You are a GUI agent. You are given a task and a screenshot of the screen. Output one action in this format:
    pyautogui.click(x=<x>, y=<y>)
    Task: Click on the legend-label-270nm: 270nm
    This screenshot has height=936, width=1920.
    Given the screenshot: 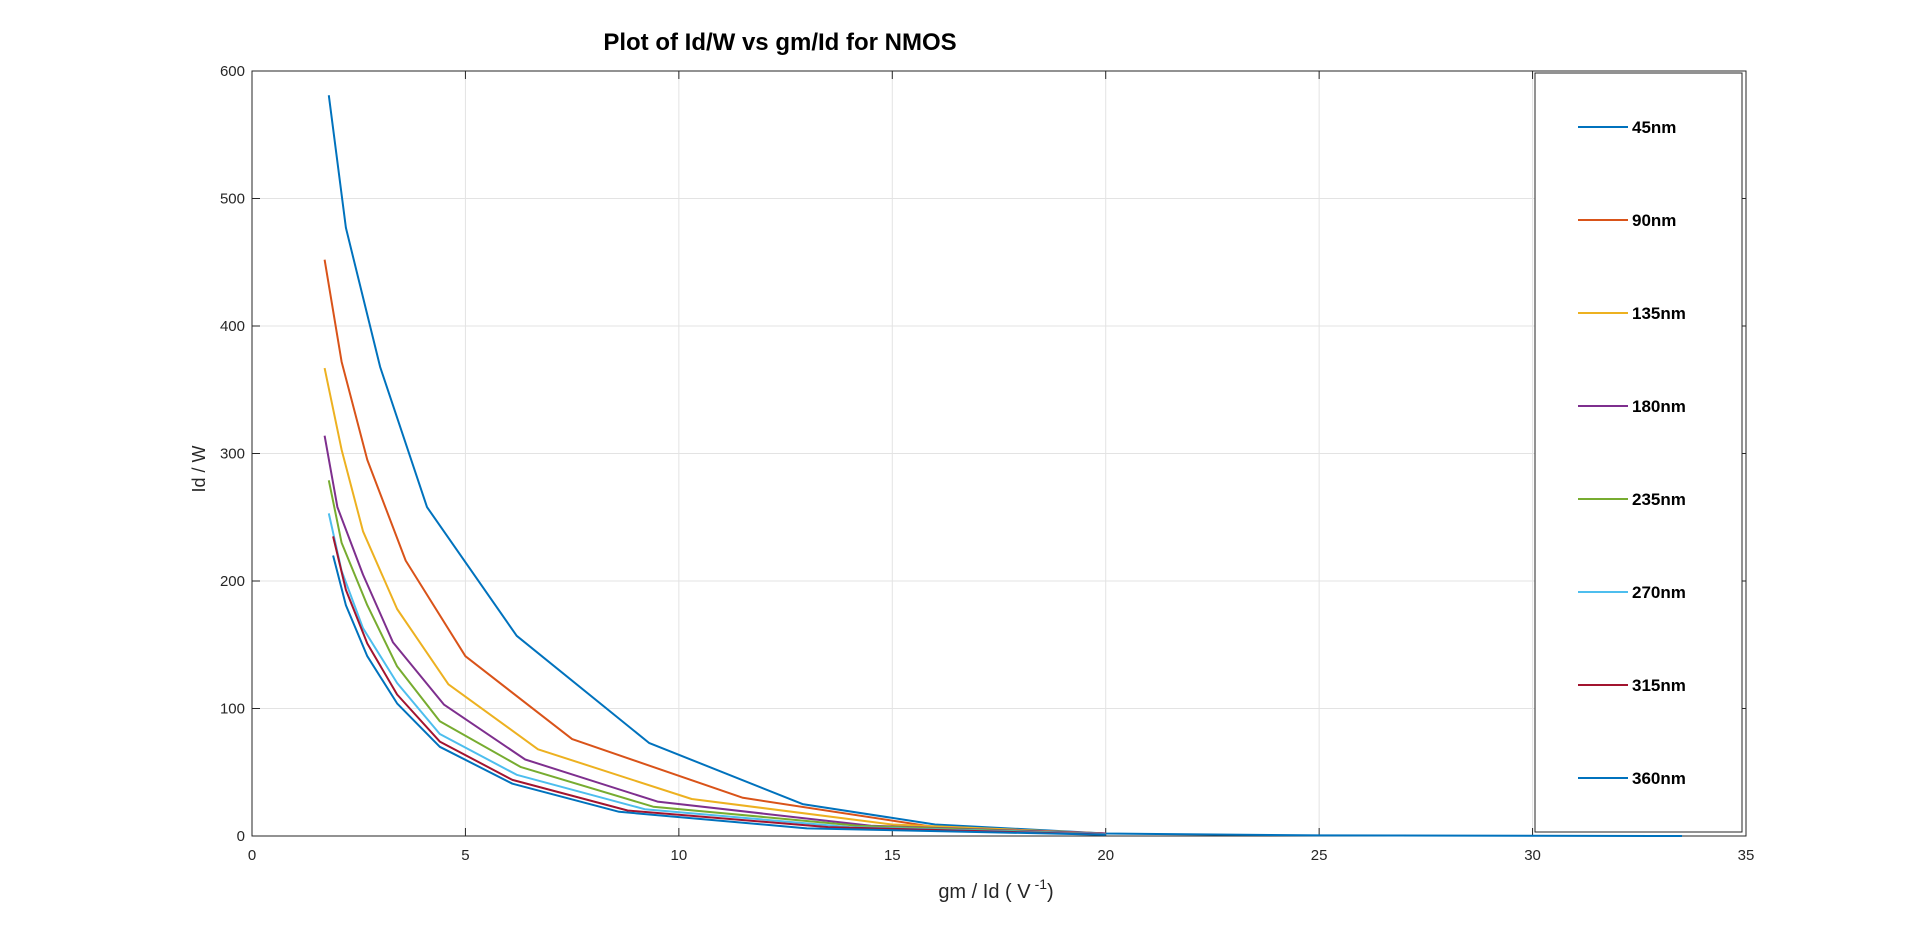 What is the action you would take?
    pyautogui.click(x=1659, y=592)
    